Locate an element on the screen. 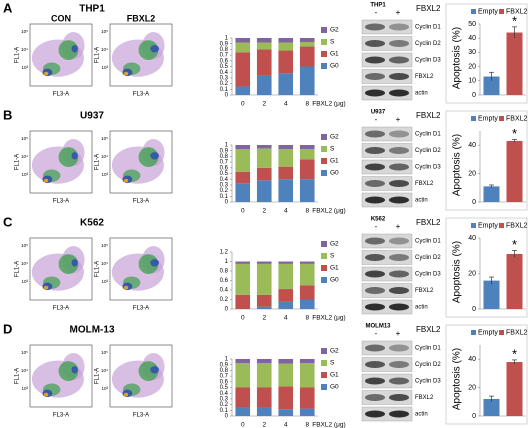 The height and width of the screenshot is (428, 528). panel-letter: A is located at coordinates (8, 7).